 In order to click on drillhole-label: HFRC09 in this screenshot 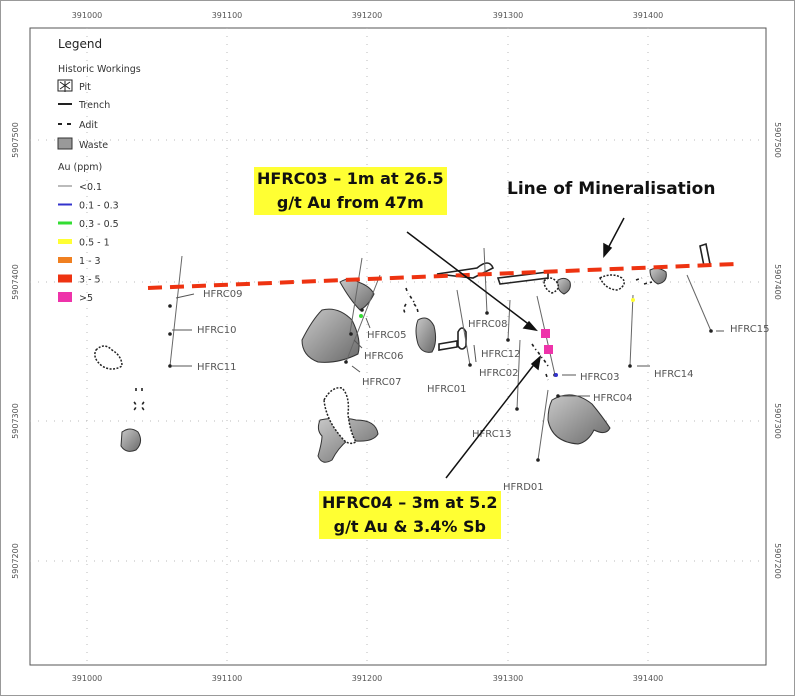, I will do `click(222, 294)`.